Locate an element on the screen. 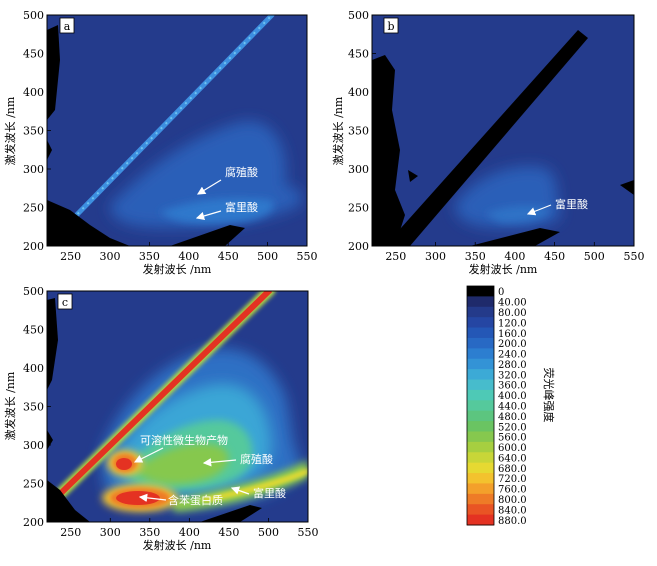 This screenshot has height=566, width=657. colorbar-label: 880.0 is located at coordinates (512, 521).